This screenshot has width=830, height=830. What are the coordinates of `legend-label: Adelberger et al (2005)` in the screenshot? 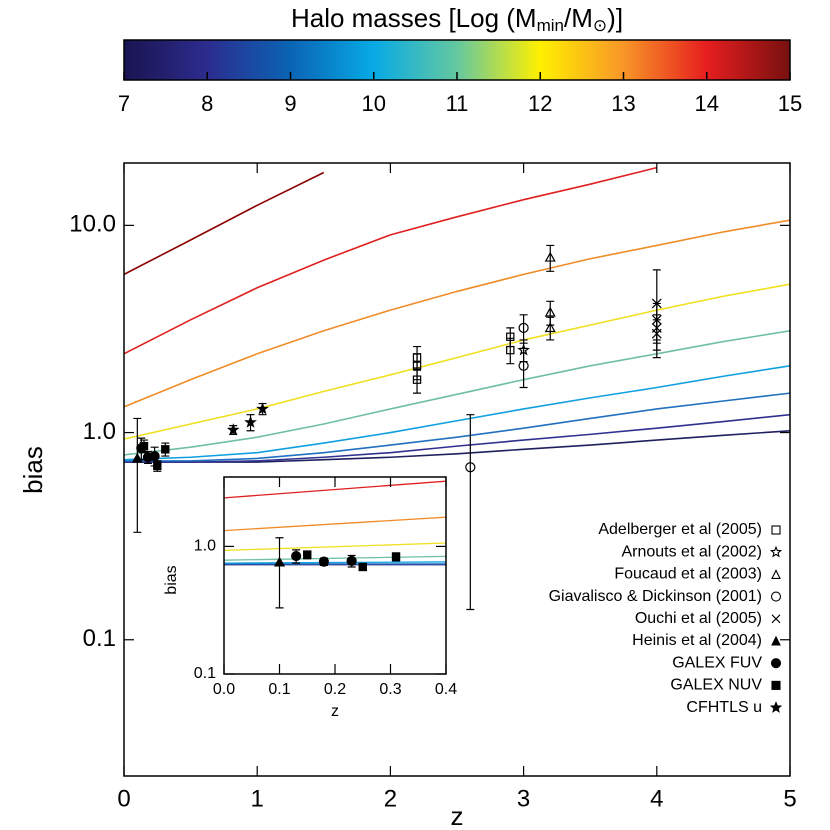 It's located at (680, 529).